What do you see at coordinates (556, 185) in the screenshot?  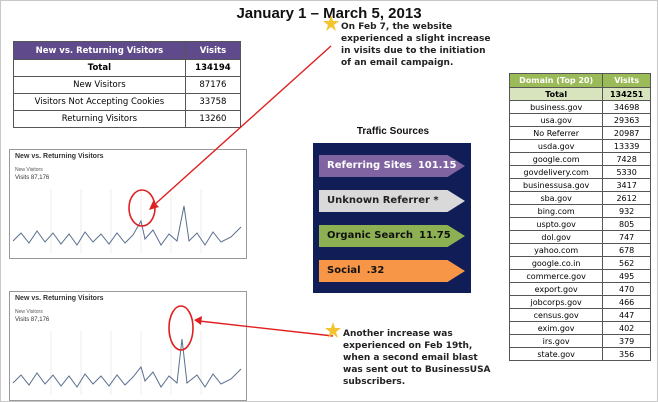 I see `table-cell: businessusa.gov` at bounding box center [556, 185].